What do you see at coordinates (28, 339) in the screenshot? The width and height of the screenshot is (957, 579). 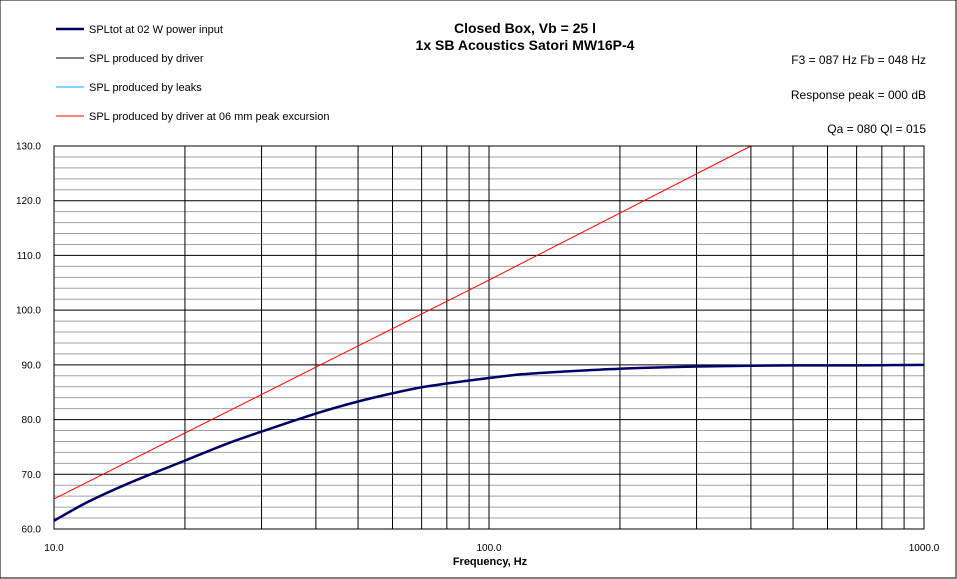 I see `y-axis-ticks: 60.0 70.0 80.0 90.0 100.0 110.0 120.0 130.0` at bounding box center [28, 339].